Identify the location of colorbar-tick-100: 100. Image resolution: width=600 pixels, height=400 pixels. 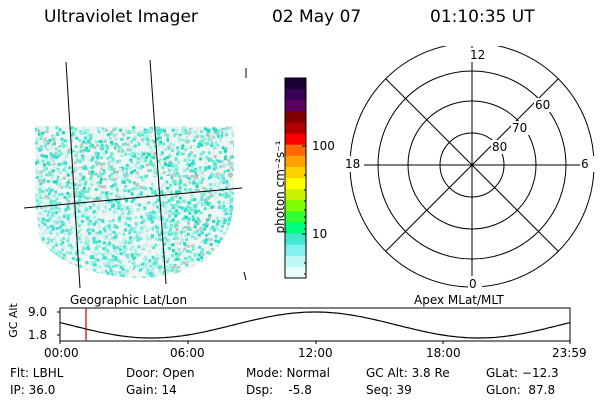
(323, 146).